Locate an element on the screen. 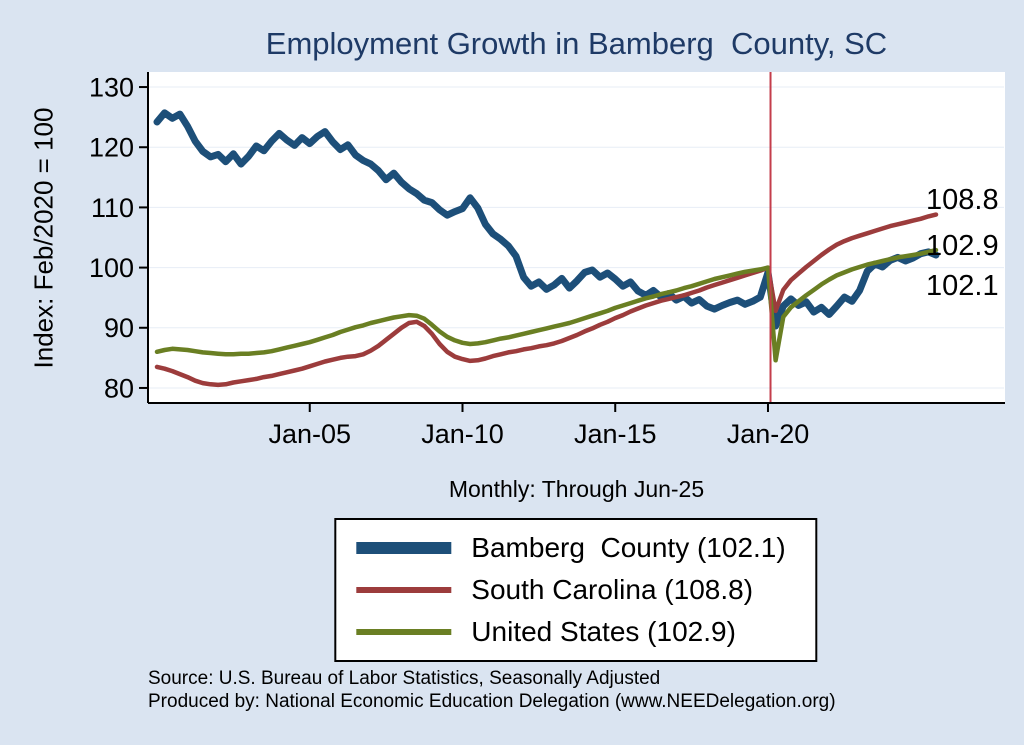 The height and width of the screenshot is (745, 1024). legend-label-south-carolina: South Carolina (108.8) is located at coordinates (612, 589).